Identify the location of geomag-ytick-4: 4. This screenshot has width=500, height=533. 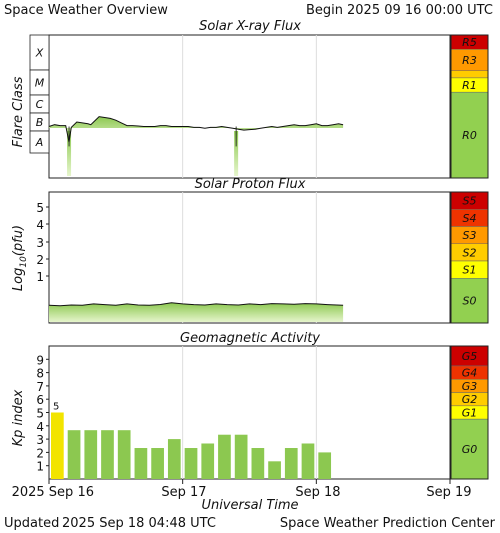
(40, 427).